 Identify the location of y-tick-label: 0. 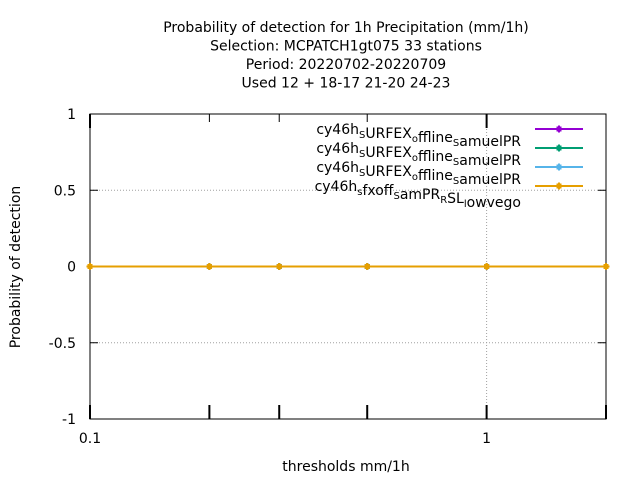
(71, 268).